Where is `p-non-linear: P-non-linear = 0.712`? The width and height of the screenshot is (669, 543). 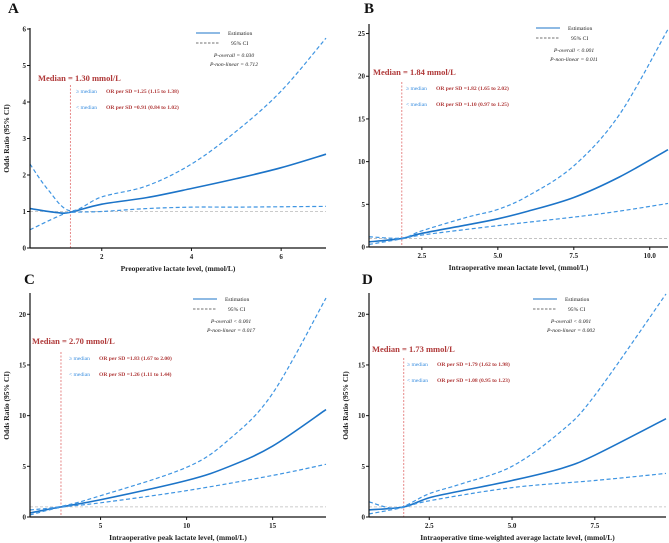
p-non-linear: P-non-linear = 0.712 is located at coordinates (233, 65).